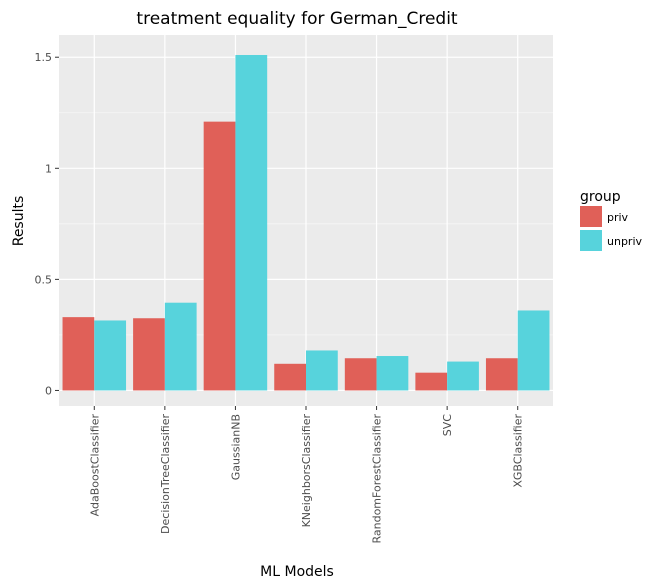 Image resolution: width=672 pixels, height=588 pixels. I want to click on y-tick-label: 1, so click(48, 168).